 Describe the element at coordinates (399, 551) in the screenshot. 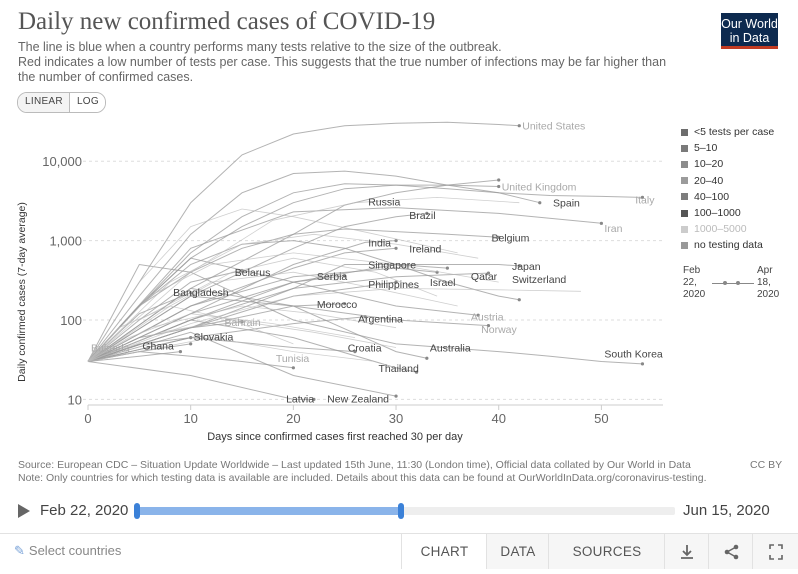

I see `bottom-controls: ✎ Select countries CHART DATA SOURCES` at that location.